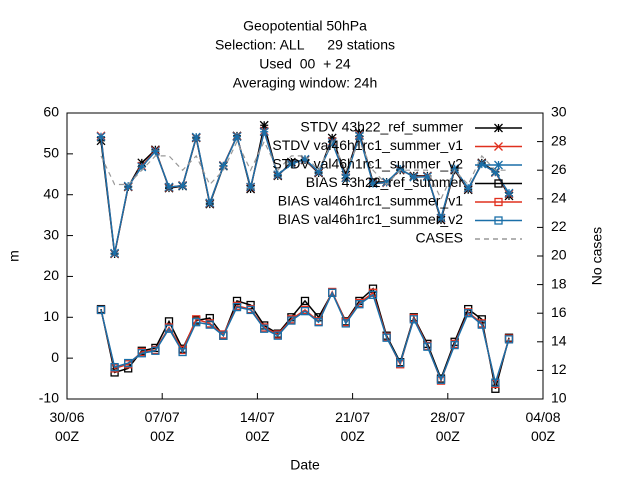  Describe the element at coordinates (257, 426) in the screenshot. I see `x-tick-label: 14/07 00Z` at that location.